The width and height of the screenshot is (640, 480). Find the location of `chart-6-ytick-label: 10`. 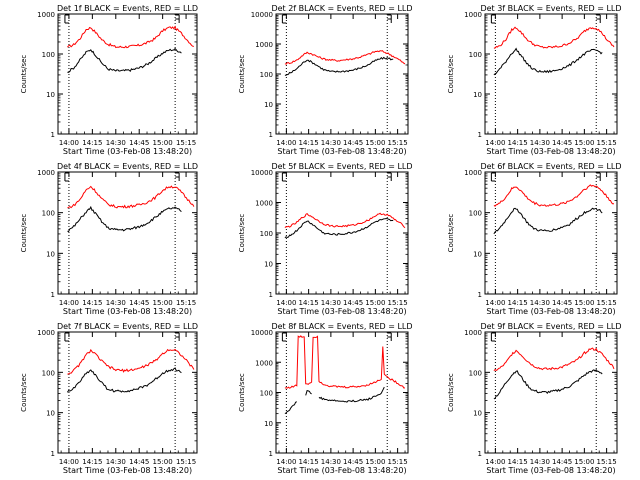

chart-6-ytick-label: 10 is located at coordinates (477, 254).